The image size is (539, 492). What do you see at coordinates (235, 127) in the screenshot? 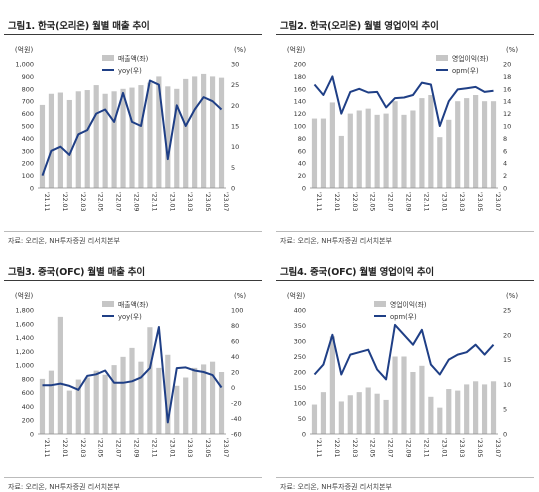
I see `right-tick-label: 15` at bounding box center [235, 127].